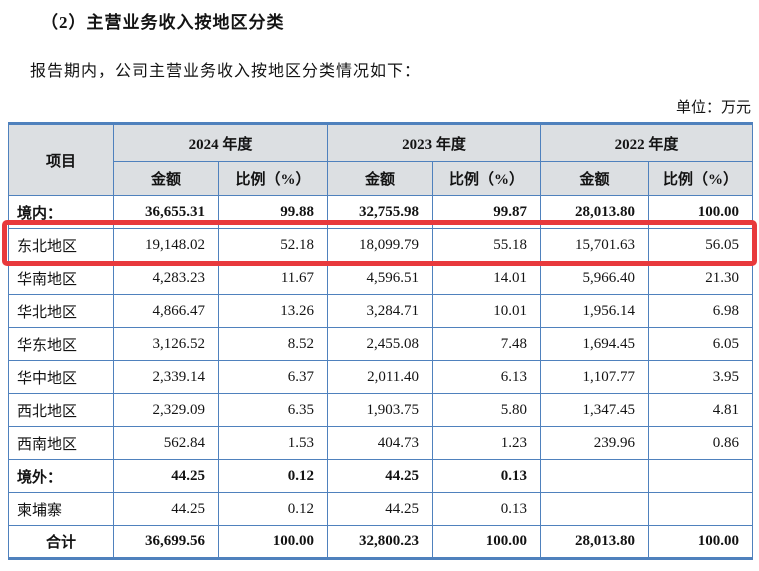 Image resolution: width=759 pixels, height=571 pixels. Describe the element at coordinates (166, 245) in the screenshot. I see `amount-2024-cell: 19,148.02` at that location.